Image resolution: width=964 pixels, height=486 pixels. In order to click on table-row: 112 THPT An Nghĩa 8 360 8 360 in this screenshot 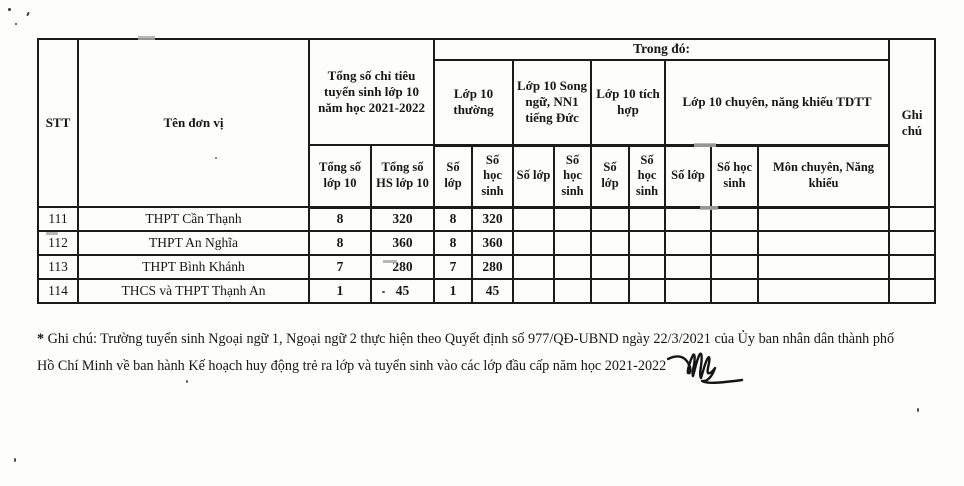, I will do `click(487, 243)`.